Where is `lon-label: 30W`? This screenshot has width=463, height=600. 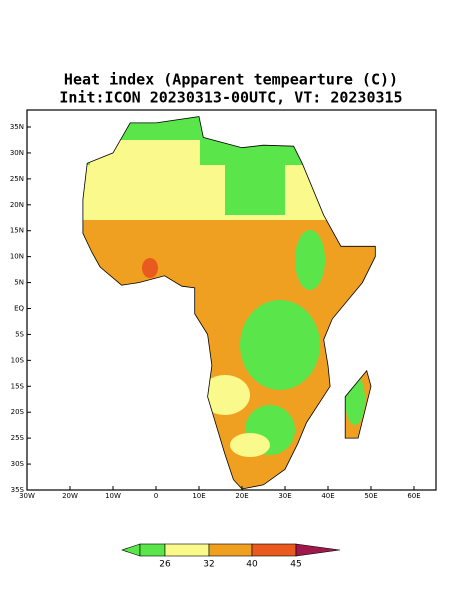
lon-label: 30W is located at coordinates (27, 496).